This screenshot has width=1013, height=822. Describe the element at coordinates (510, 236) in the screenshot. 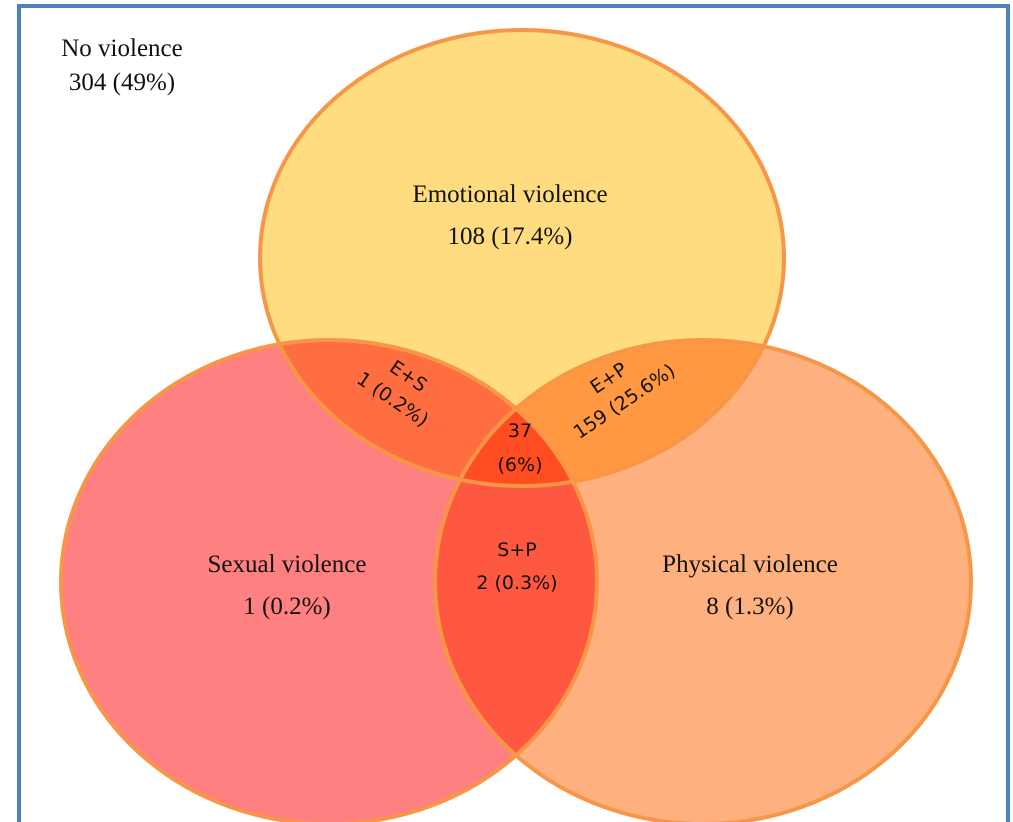

I see `set-count: 108 (17.4%)` at that location.